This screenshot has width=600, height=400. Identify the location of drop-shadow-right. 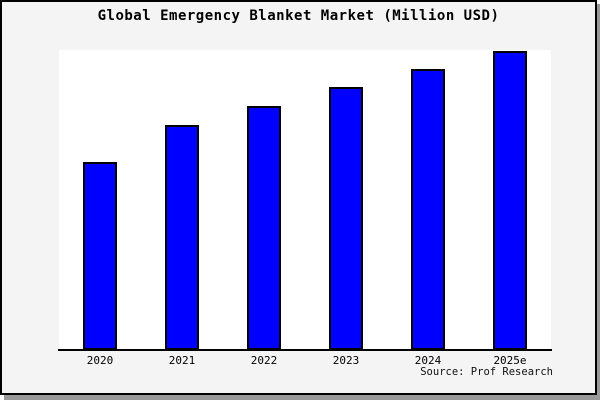
(598, 199).